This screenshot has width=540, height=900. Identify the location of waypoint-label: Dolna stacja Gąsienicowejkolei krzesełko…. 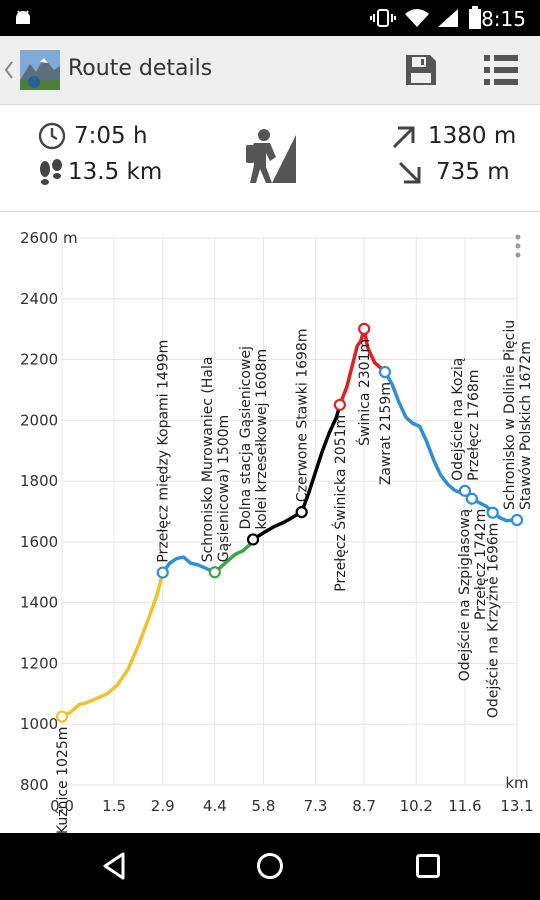
(254, 437).